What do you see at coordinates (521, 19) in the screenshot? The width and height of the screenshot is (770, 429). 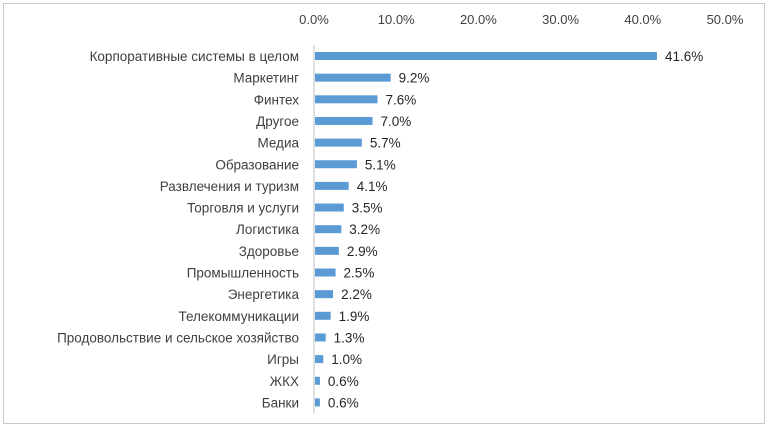 I see `x-axis-ticks: 0.0% 10.0% 20.0% 30.0% 40.0% 50.0%` at bounding box center [521, 19].